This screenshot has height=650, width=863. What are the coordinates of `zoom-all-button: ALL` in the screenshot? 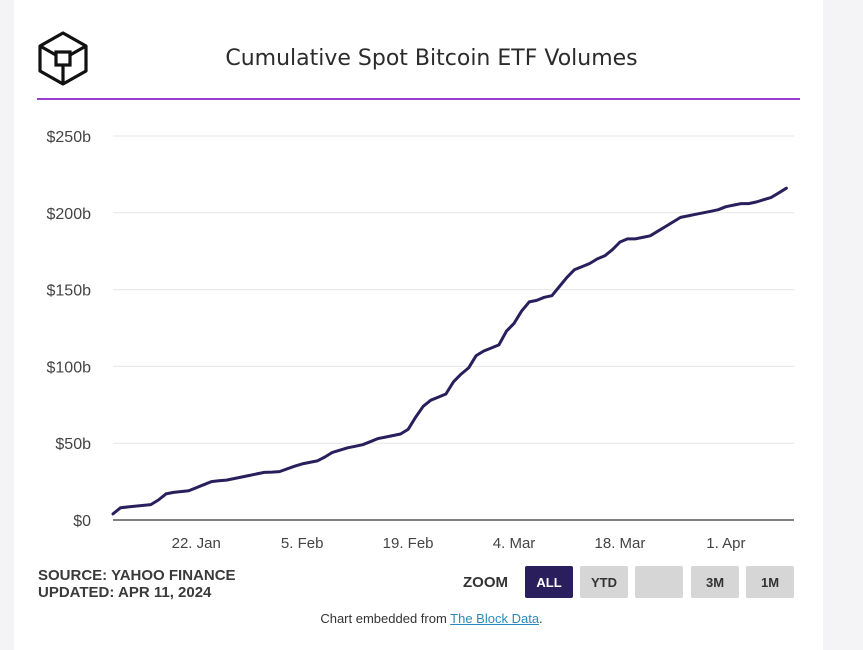 It's located at (549, 582).